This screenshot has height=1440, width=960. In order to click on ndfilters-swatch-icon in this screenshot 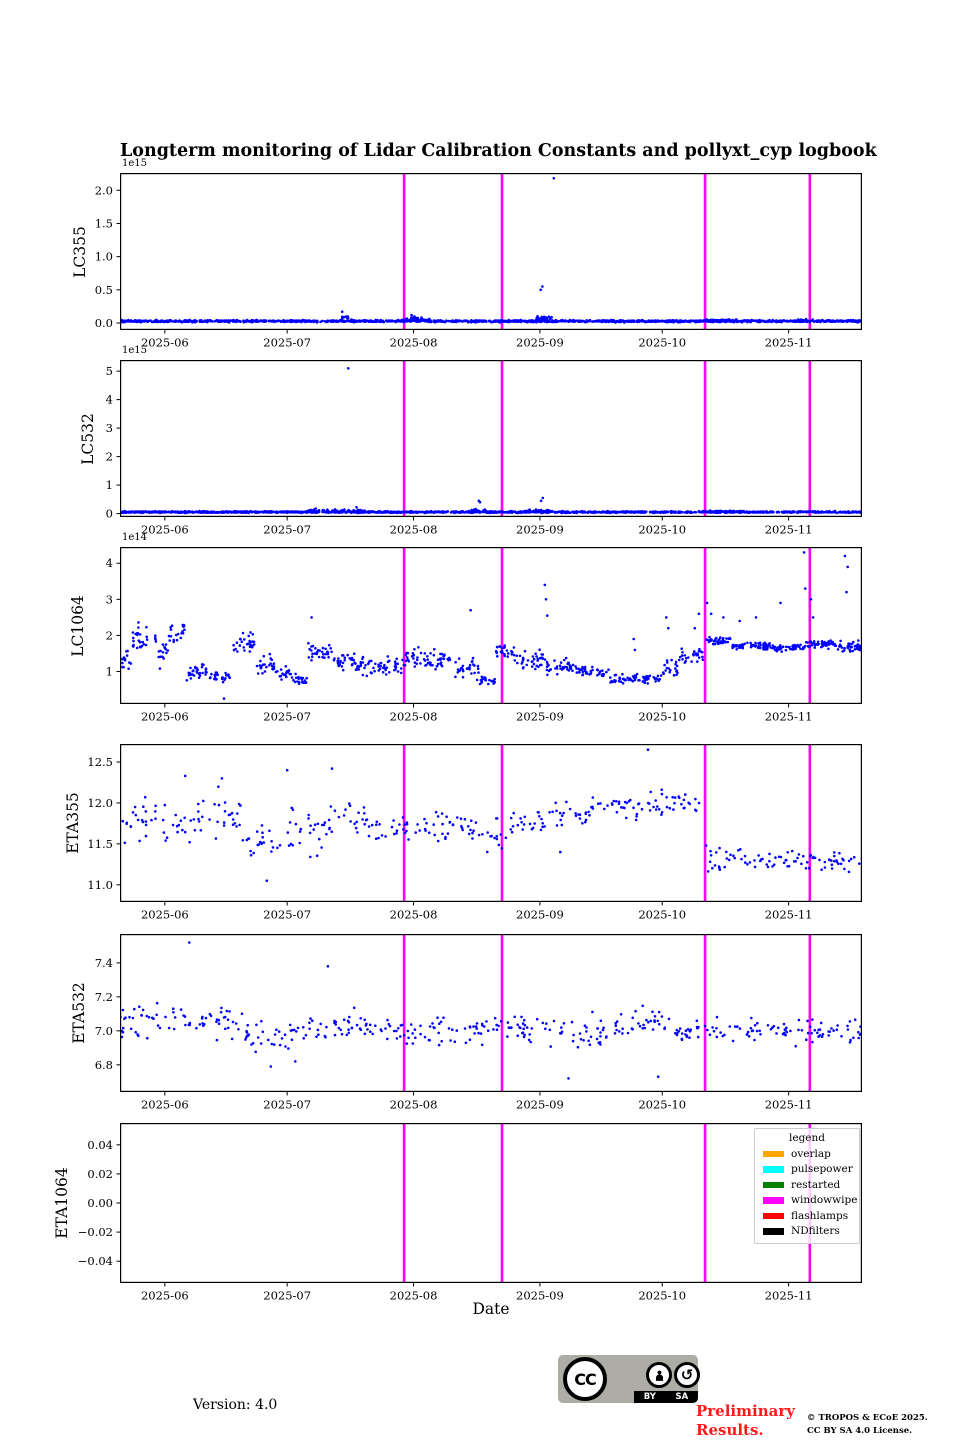, I will do `click(773, 1231)`.